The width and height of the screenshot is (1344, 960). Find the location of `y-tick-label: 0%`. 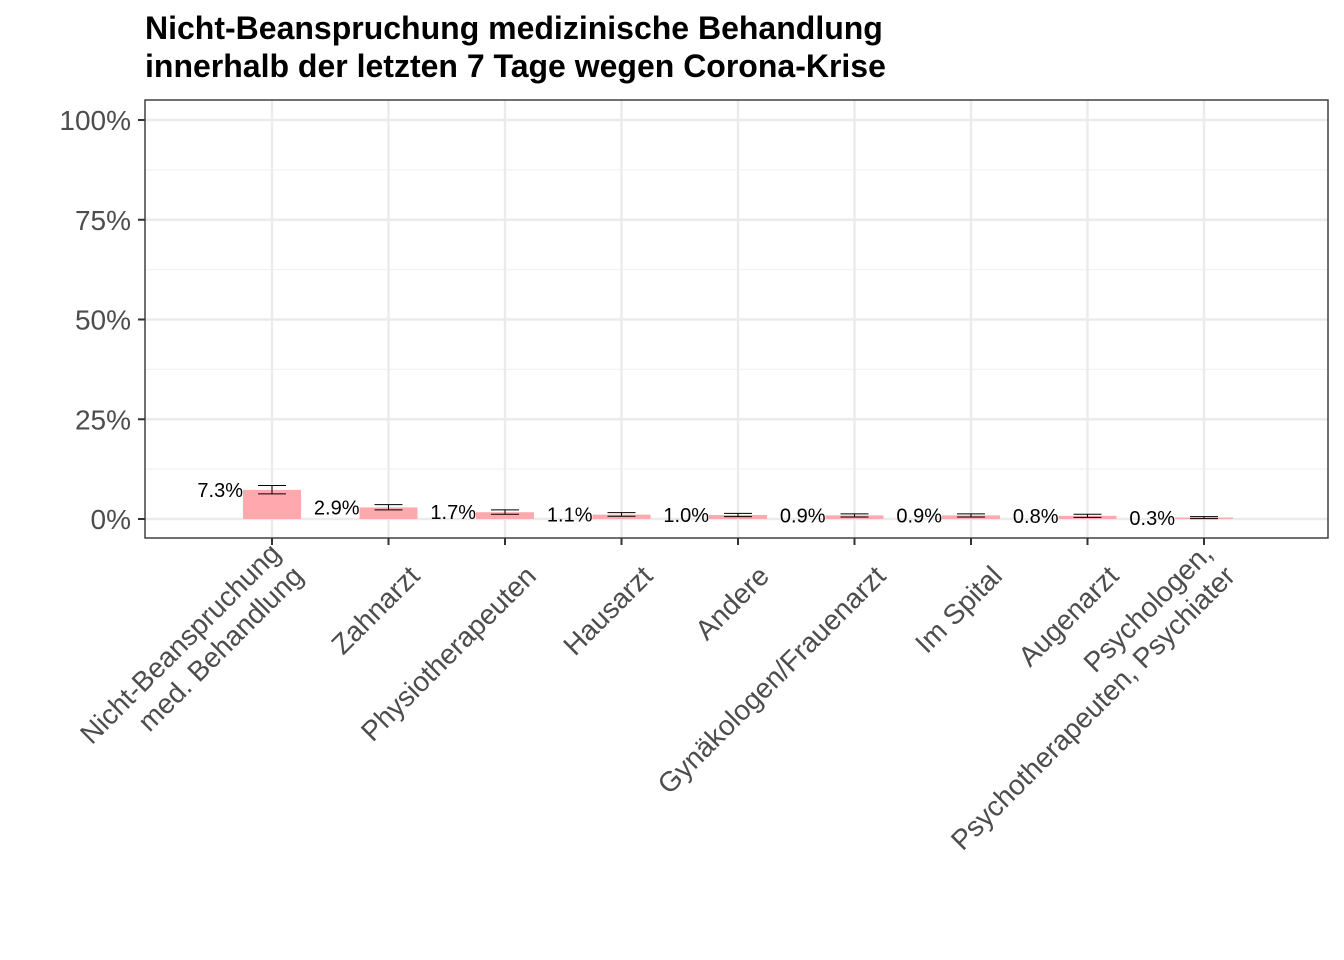

y-tick-label: 0% is located at coordinates (111, 519).